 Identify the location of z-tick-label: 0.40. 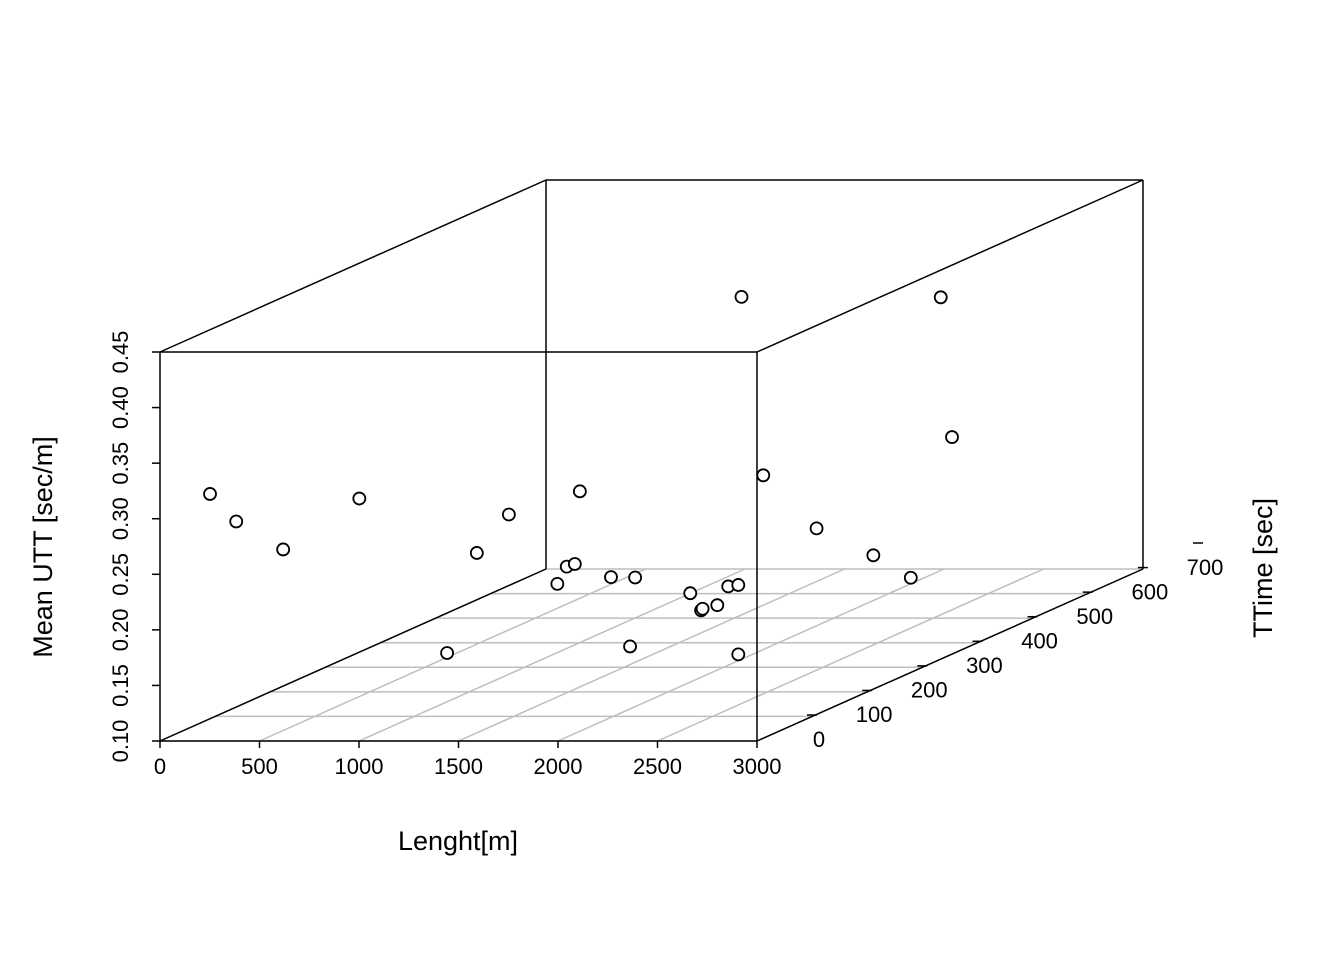
(120, 407).